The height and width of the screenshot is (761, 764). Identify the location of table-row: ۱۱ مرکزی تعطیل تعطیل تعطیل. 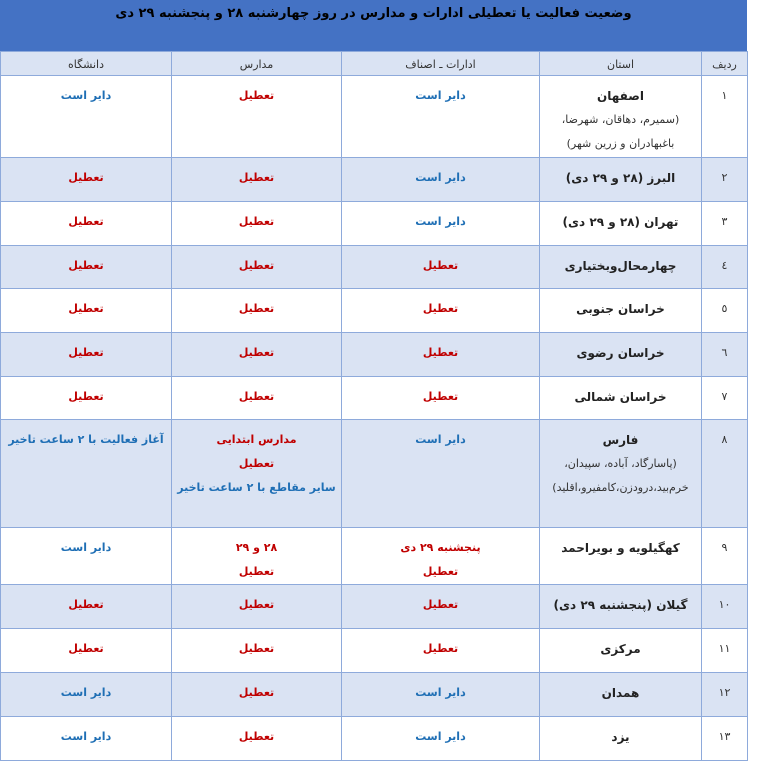
(374, 650).